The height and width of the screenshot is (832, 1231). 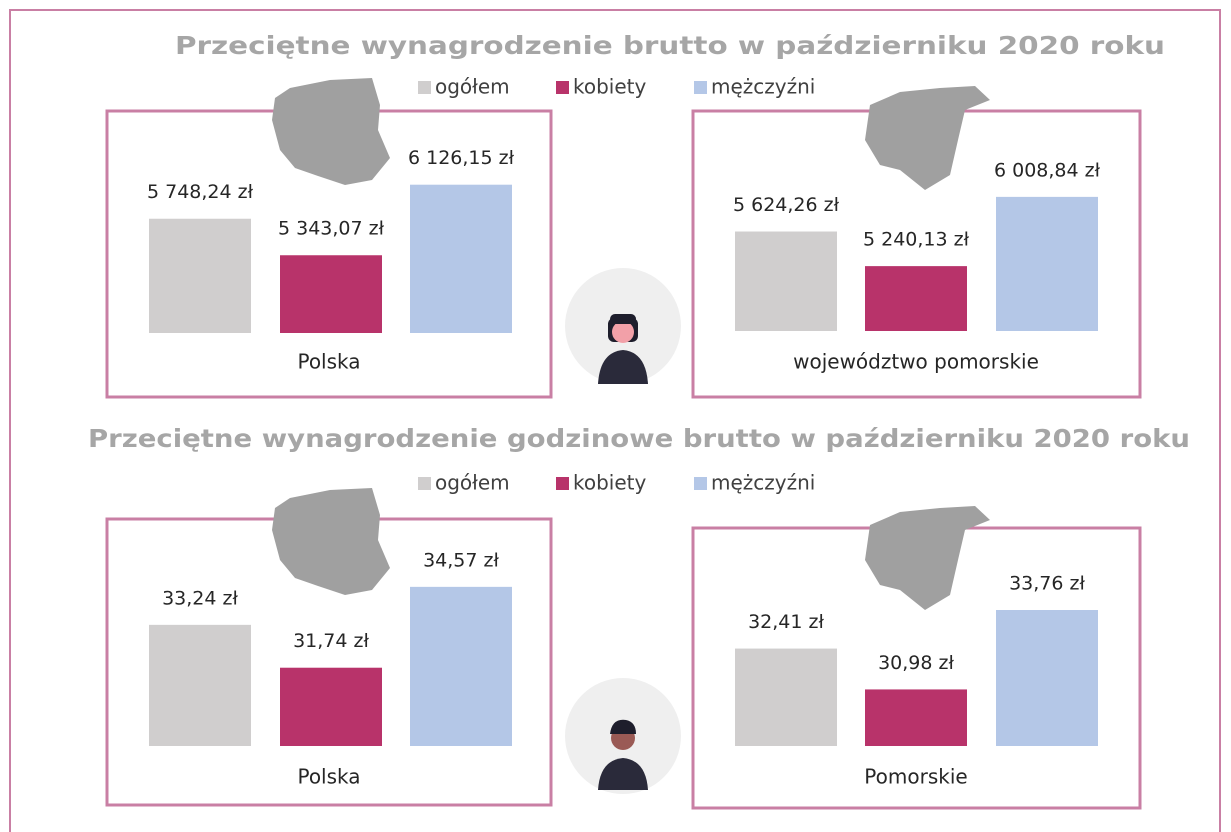 What do you see at coordinates (927, 348) in the screenshot?
I see `map-pomorskie` at bounding box center [927, 348].